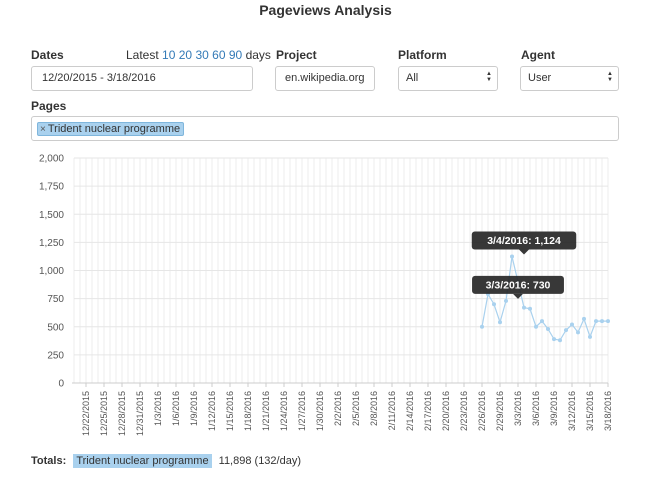 The width and height of the screenshot is (671, 480). What do you see at coordinates (392, 410) in the screenshot?
I see `x-tick-label: 2/11/2016` at bounding box center [392, 410].